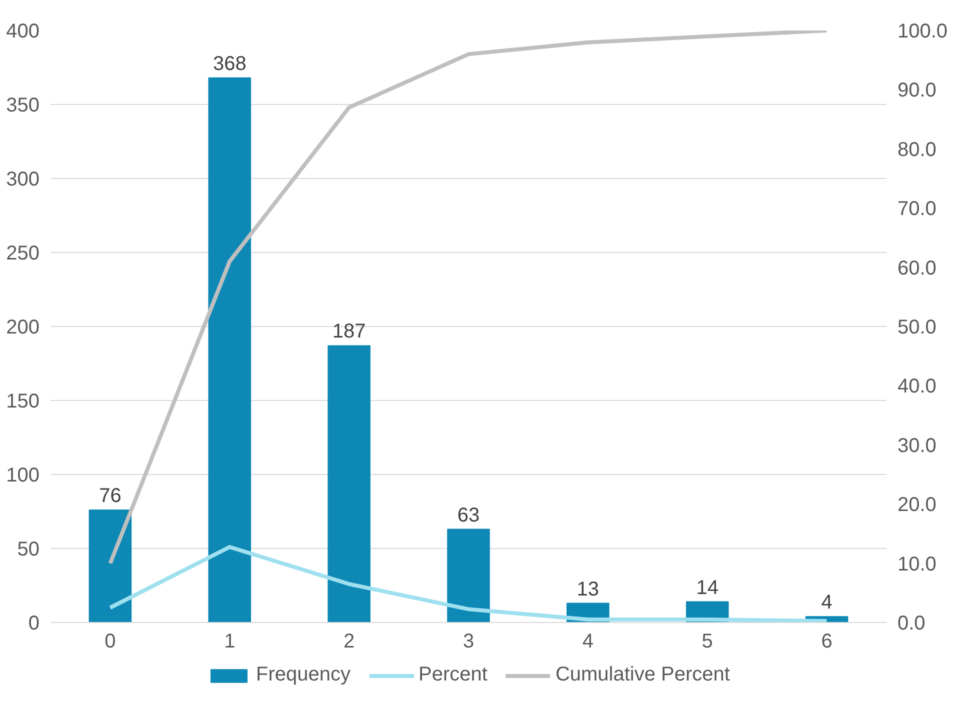 This screenshot has width=959, height=713. I want to click on y-tick-label: 0, so click(34, 623).